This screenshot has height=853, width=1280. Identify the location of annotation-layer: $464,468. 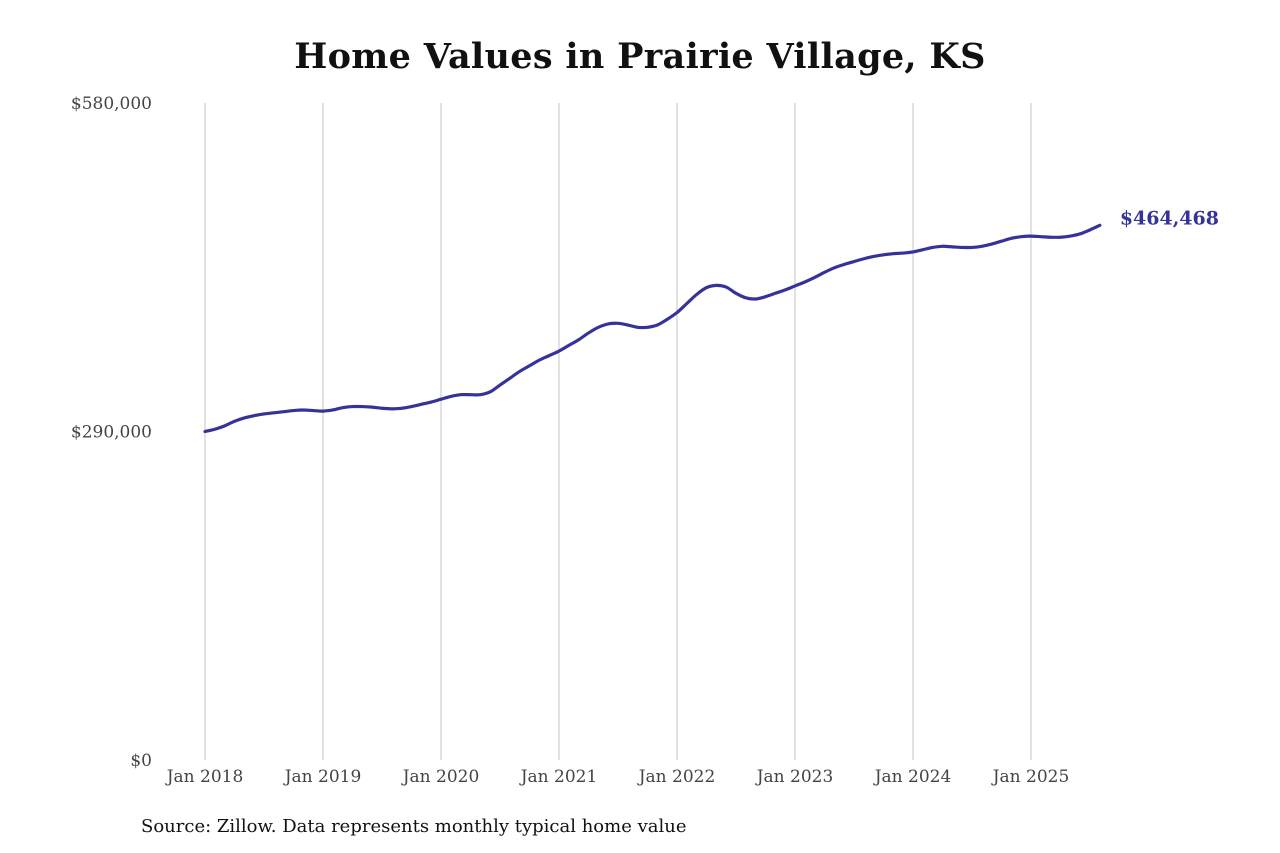
(1169, 218).